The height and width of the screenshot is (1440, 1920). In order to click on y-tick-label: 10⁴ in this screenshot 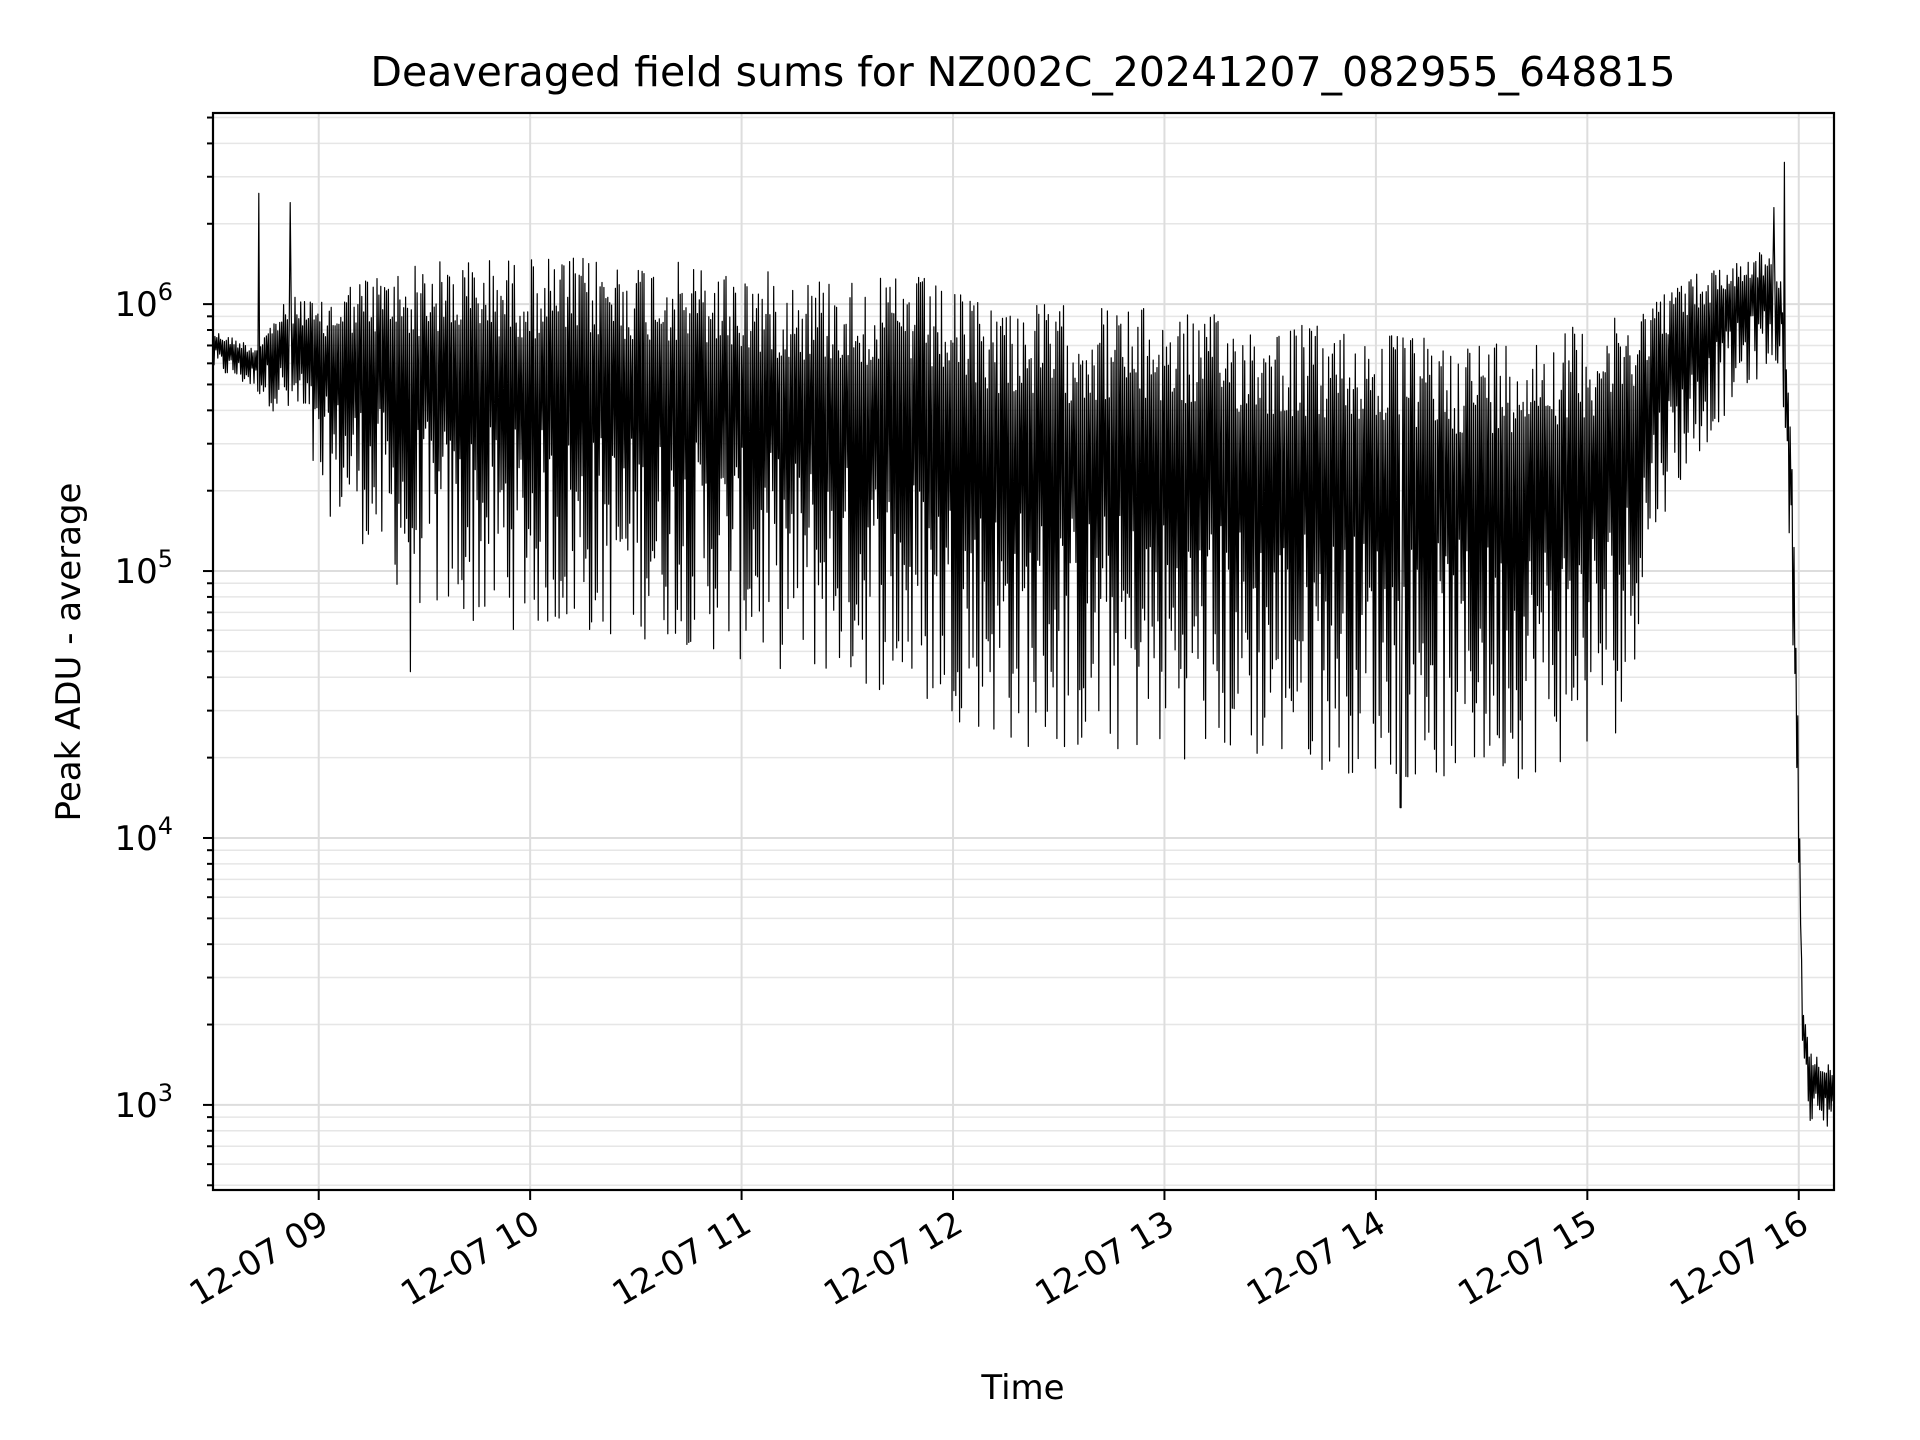, I will do `click(143, 835)`.